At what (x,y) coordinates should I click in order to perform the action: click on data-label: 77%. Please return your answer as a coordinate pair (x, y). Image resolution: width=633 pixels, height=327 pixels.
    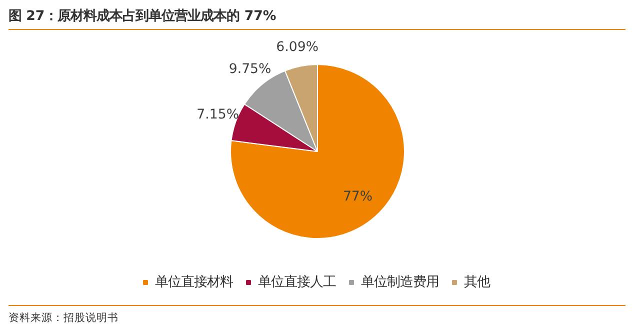
    Looking at the image, I should click on (357, 197).